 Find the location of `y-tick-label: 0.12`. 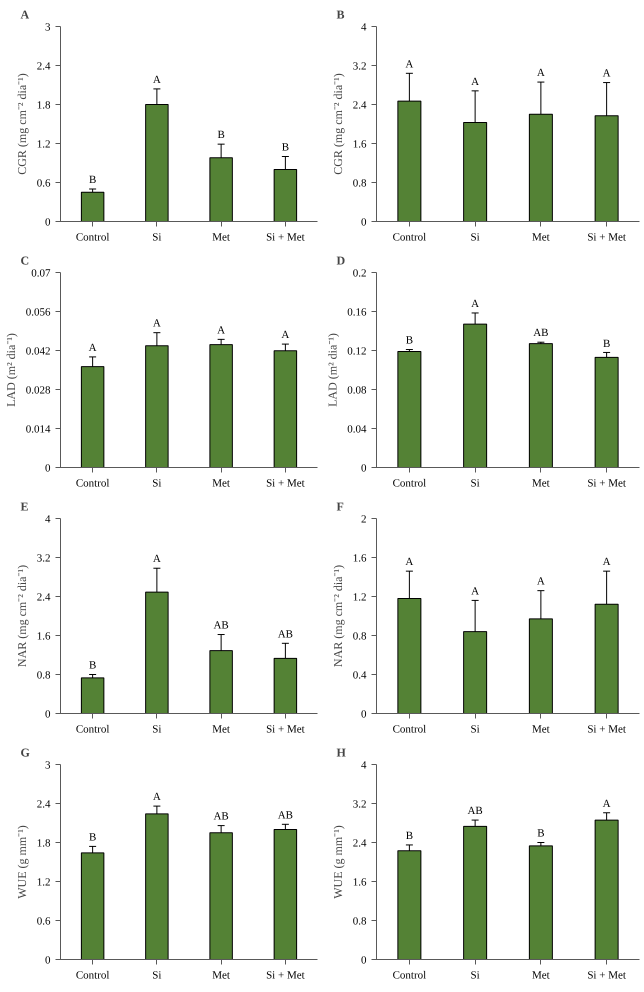

y-tick-label: 0.12 is located at coordinates (356, 352).